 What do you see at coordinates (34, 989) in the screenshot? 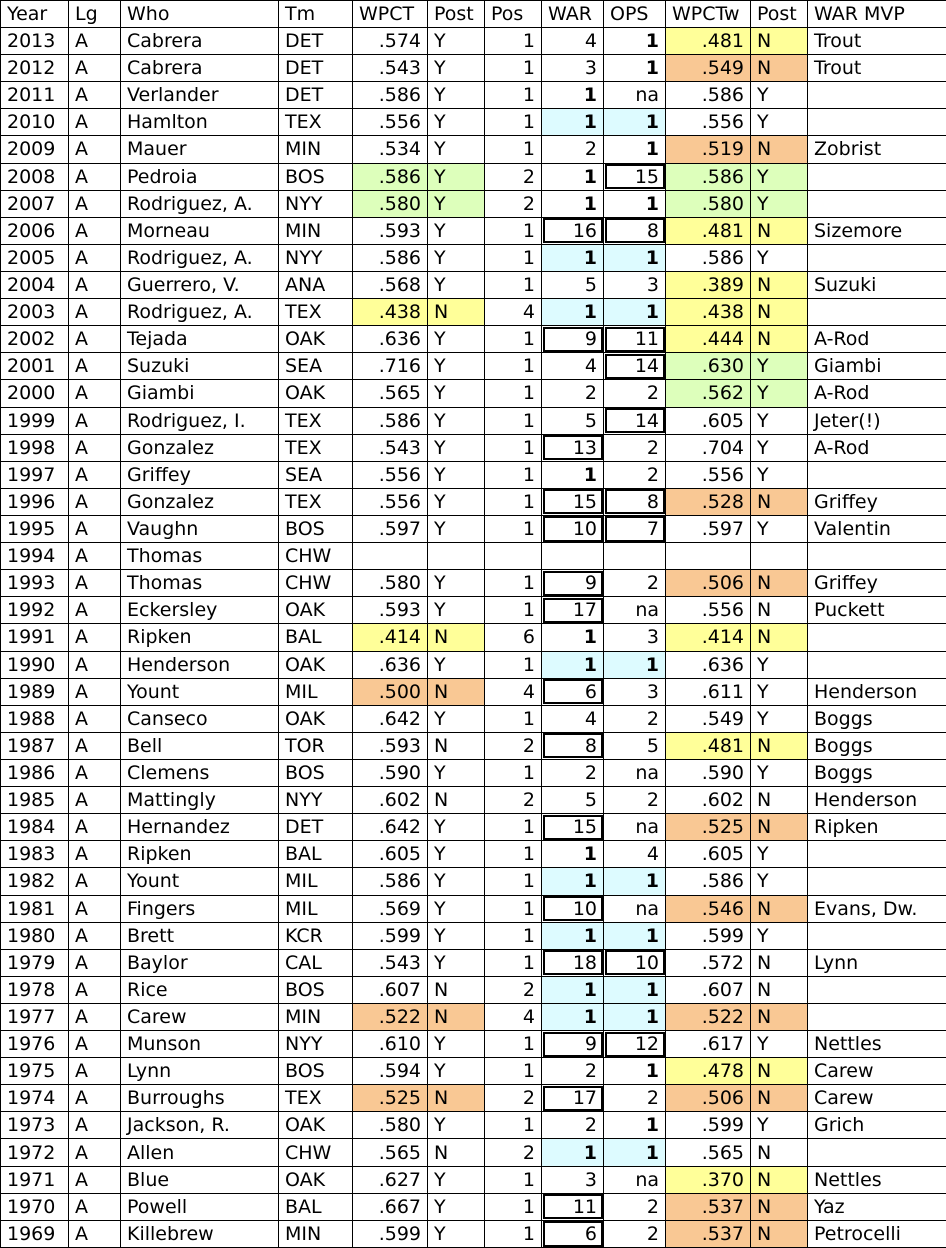
I see `cell-year: 1978` at bounding box center [34, 989].